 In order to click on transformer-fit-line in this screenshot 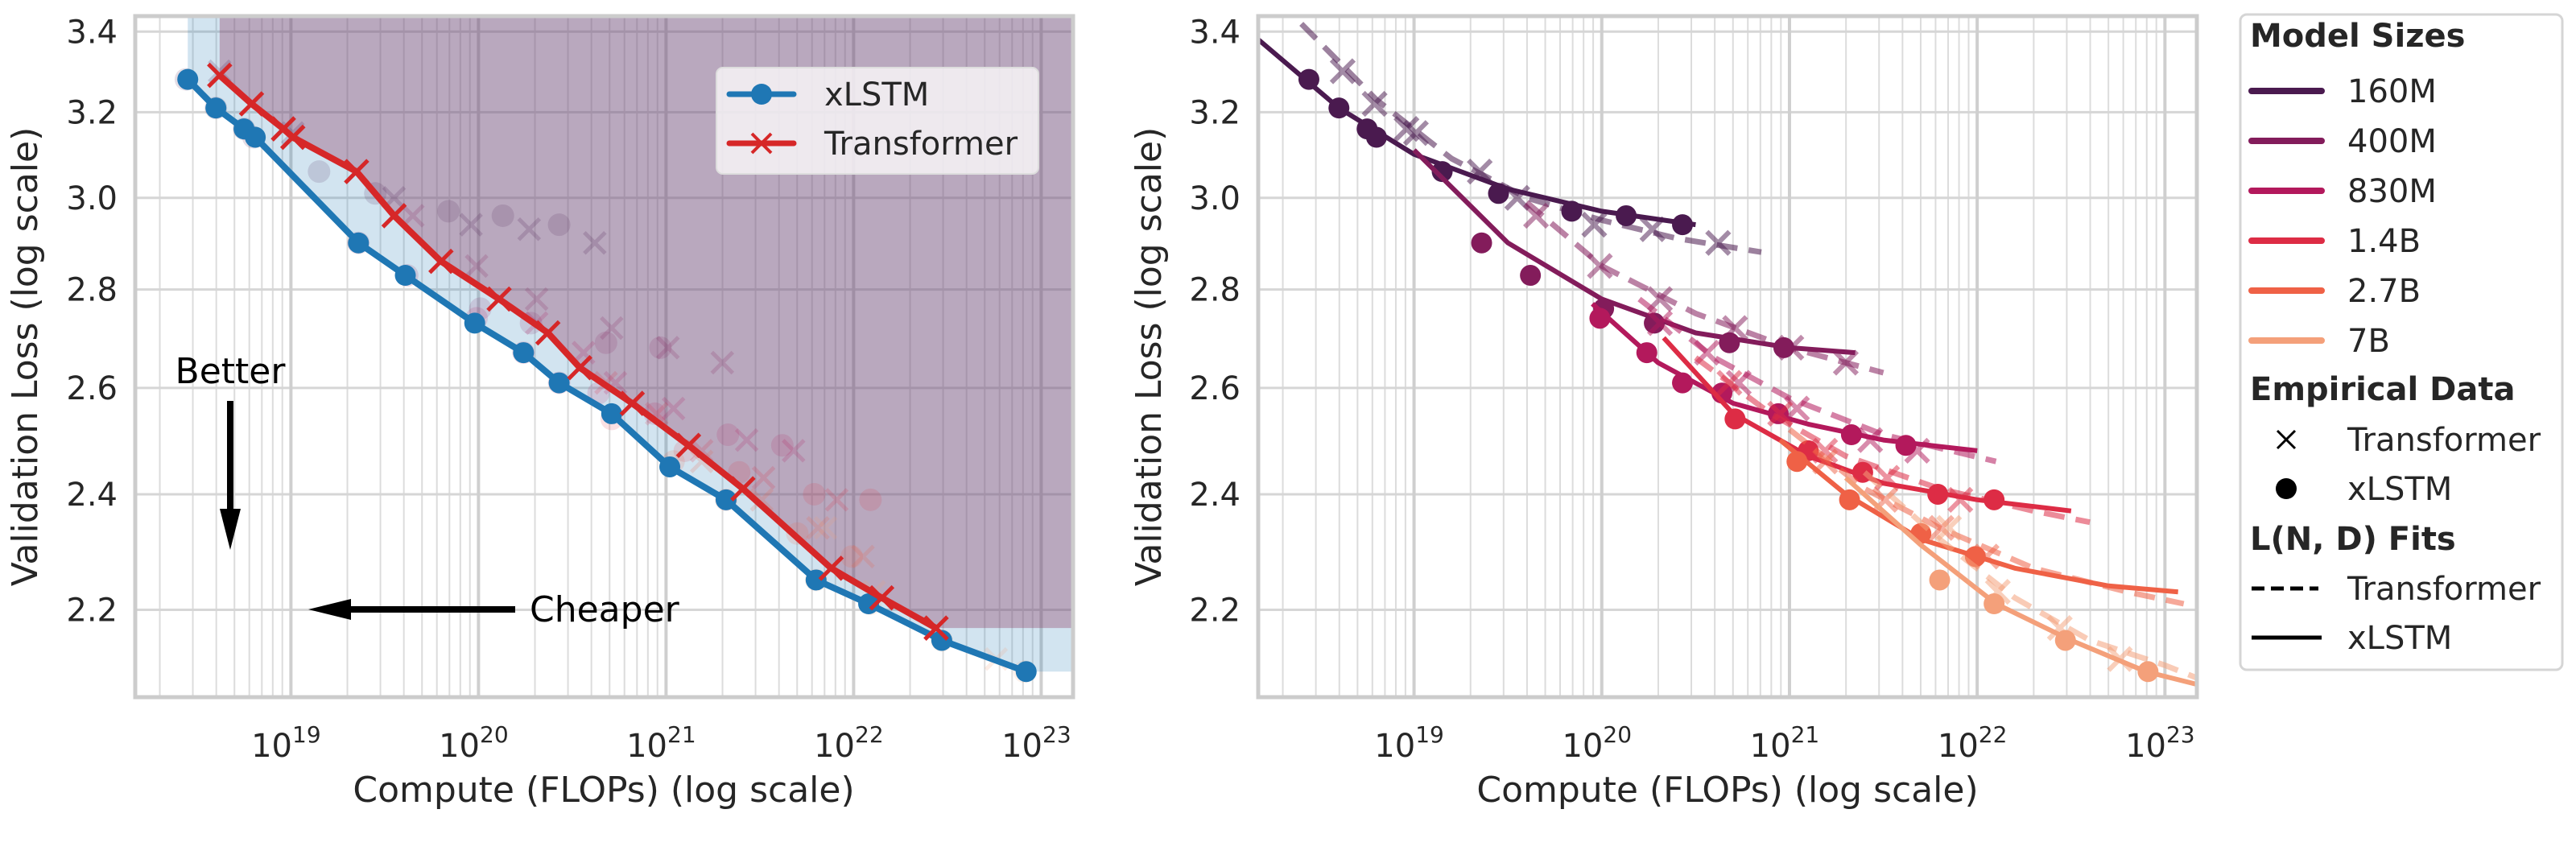, I will do `click(1986, 517)`.